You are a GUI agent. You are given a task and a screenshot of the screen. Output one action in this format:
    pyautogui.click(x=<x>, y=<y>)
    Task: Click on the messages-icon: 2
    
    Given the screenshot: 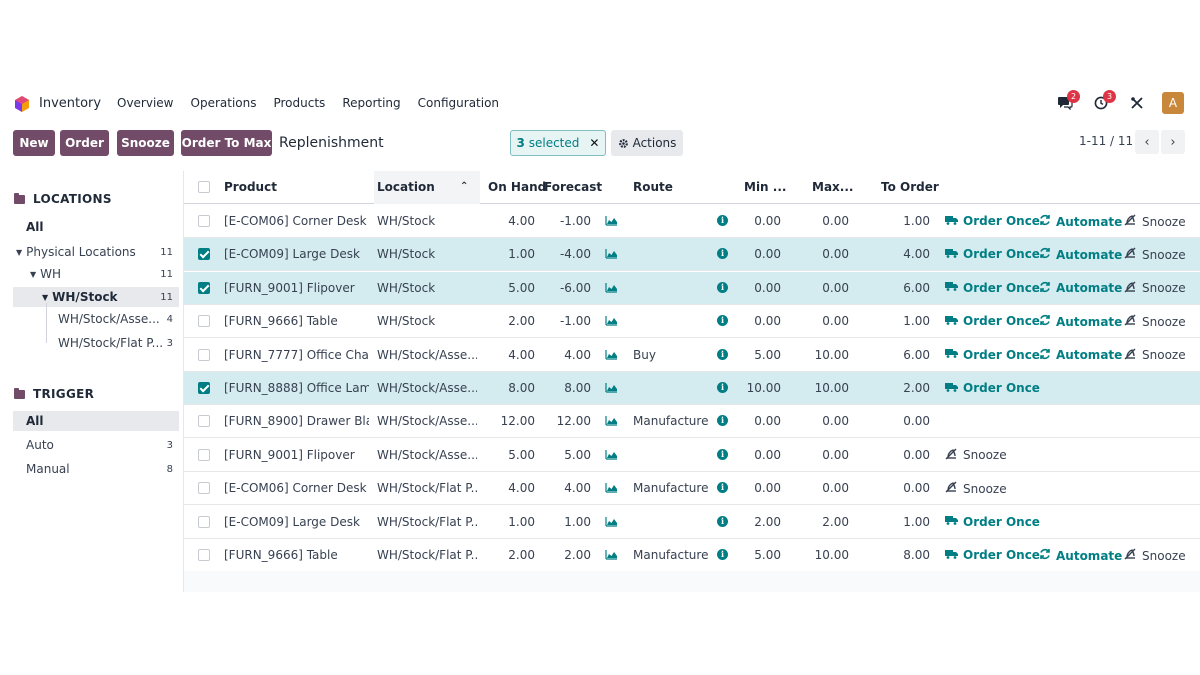 What is the action you would take?
    pyautogui.click(x=1067, y=102)
    